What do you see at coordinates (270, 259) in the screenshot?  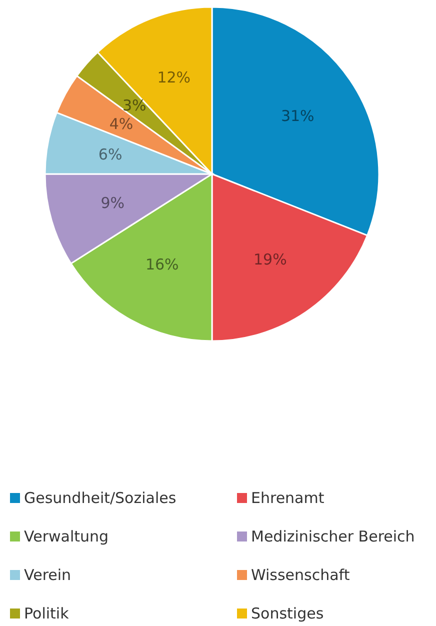 I see `data-label: 19%` at bounding box center [270, 259].